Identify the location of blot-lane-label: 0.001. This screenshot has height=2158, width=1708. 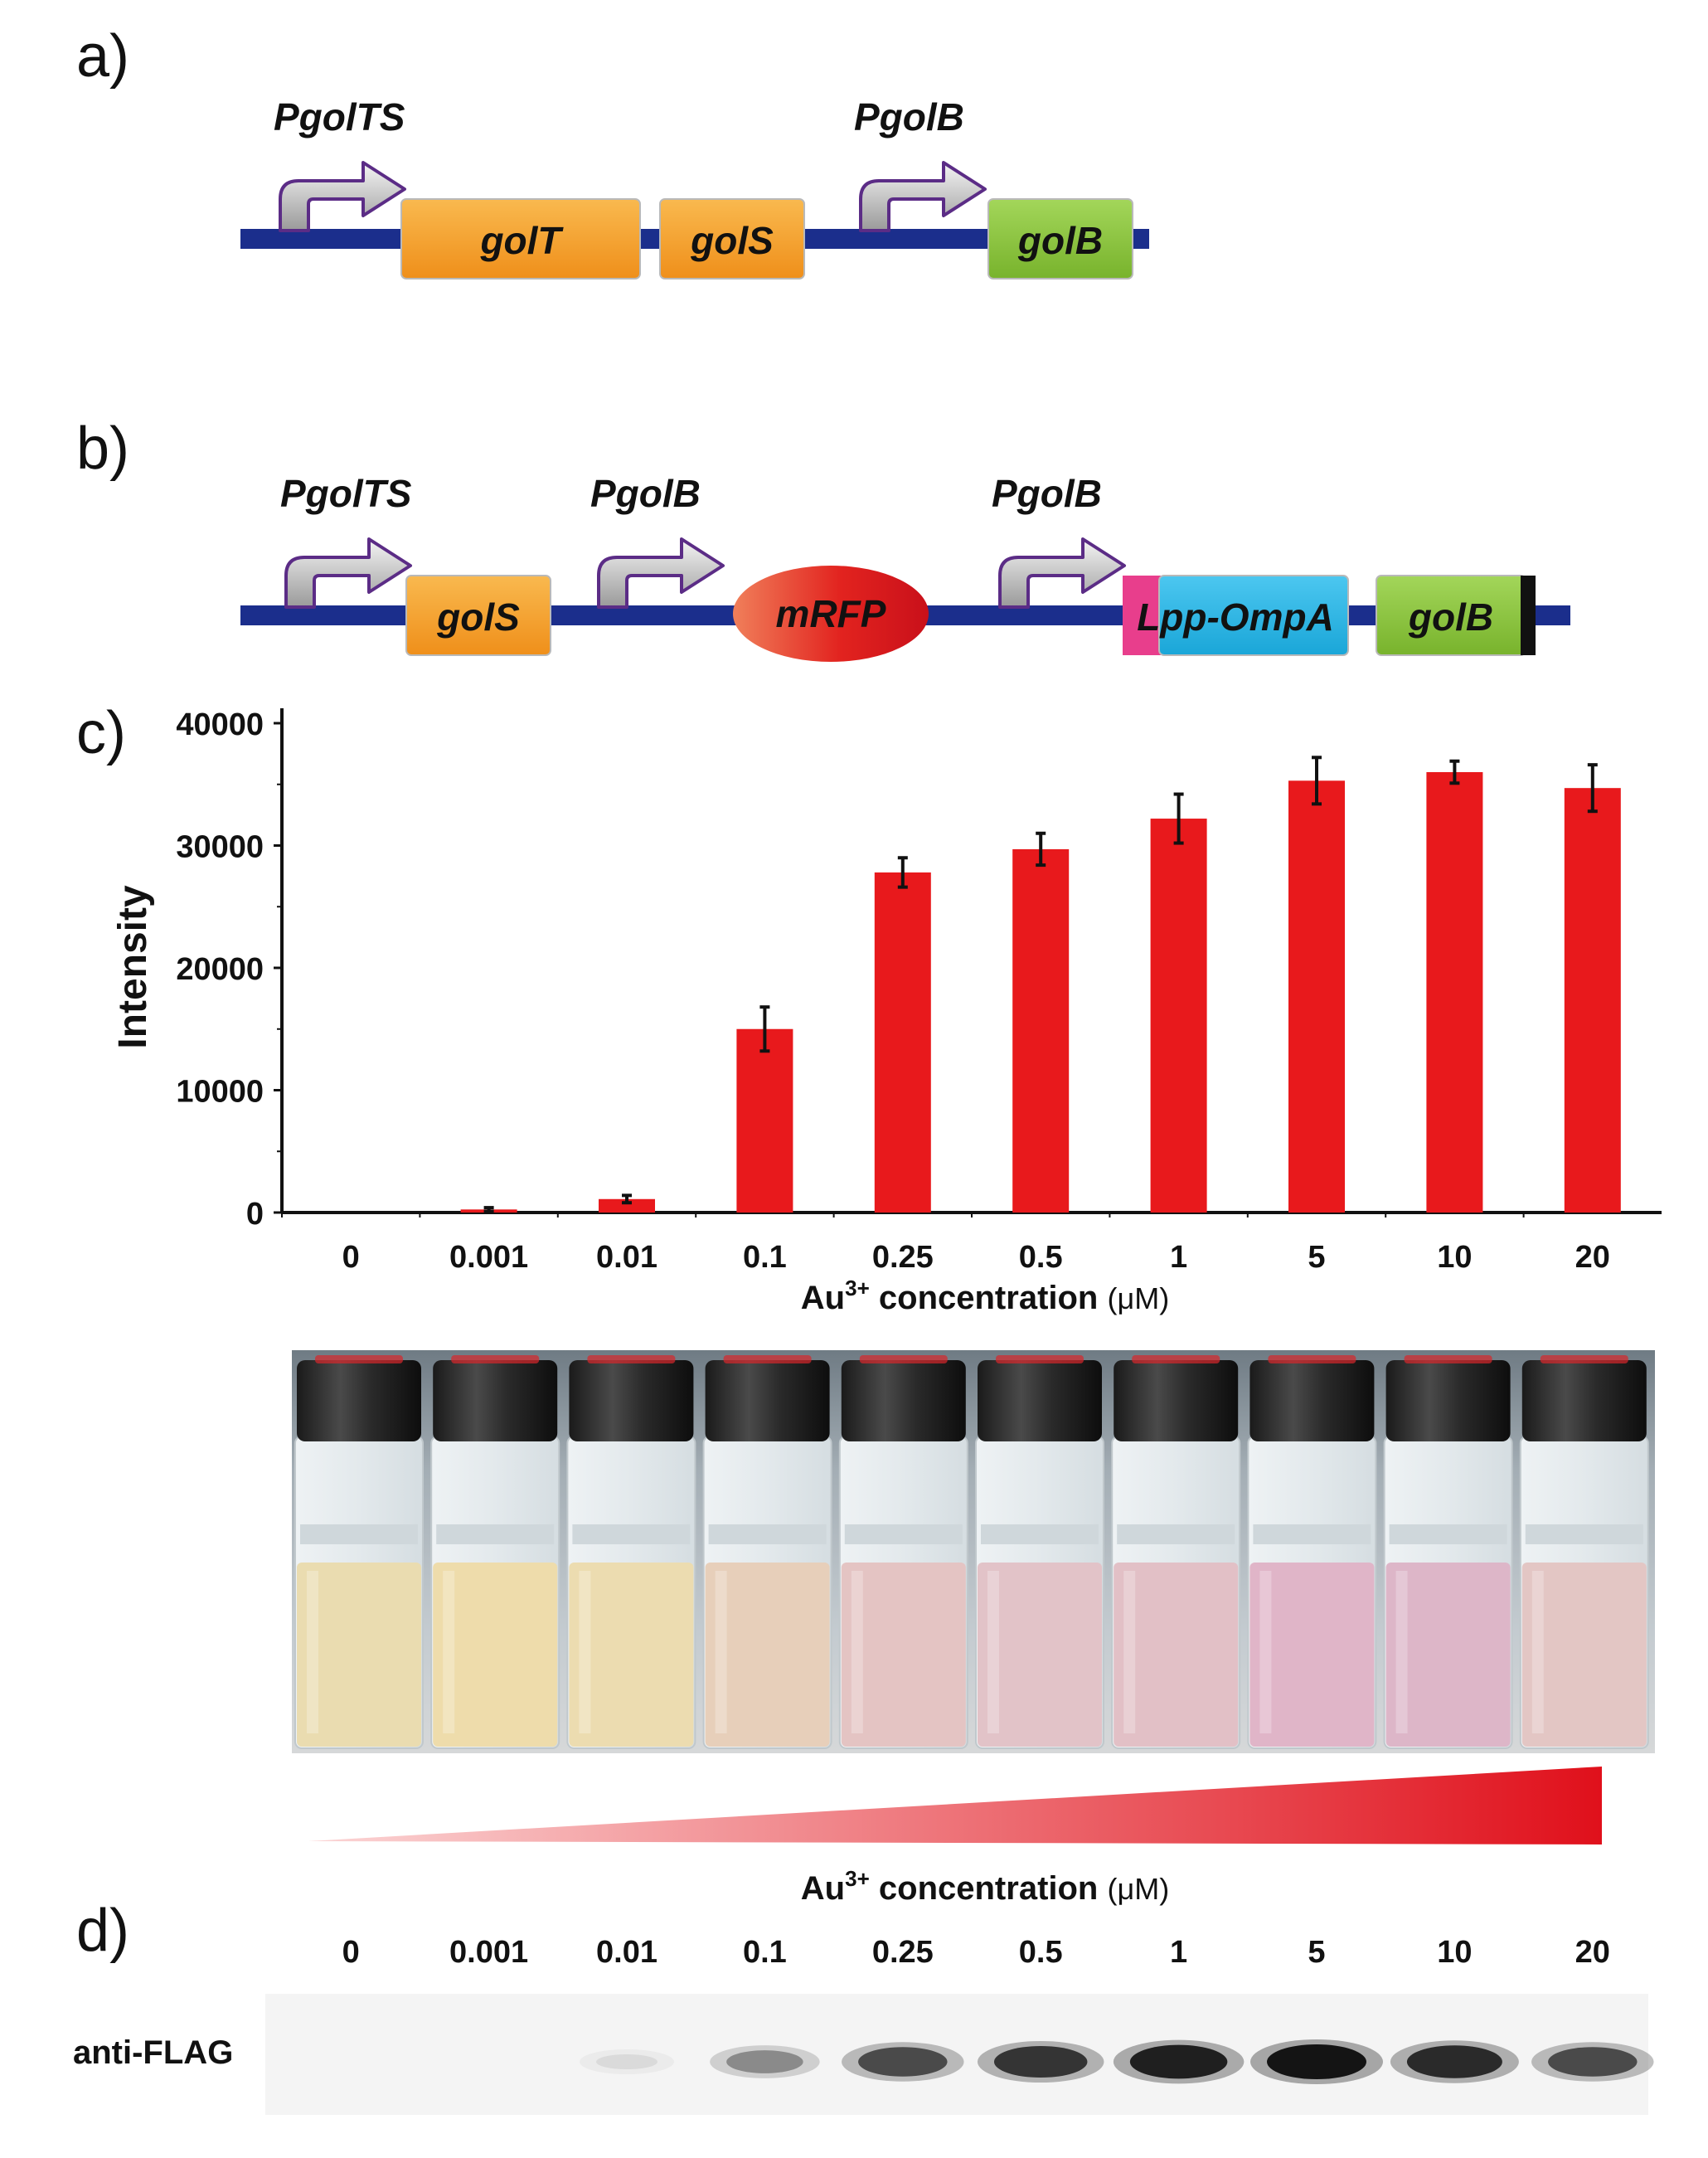
(488, 1952).